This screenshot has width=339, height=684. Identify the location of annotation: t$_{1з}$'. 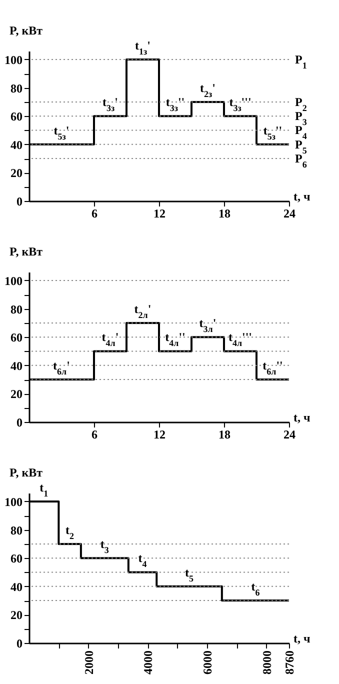
(142, 47).